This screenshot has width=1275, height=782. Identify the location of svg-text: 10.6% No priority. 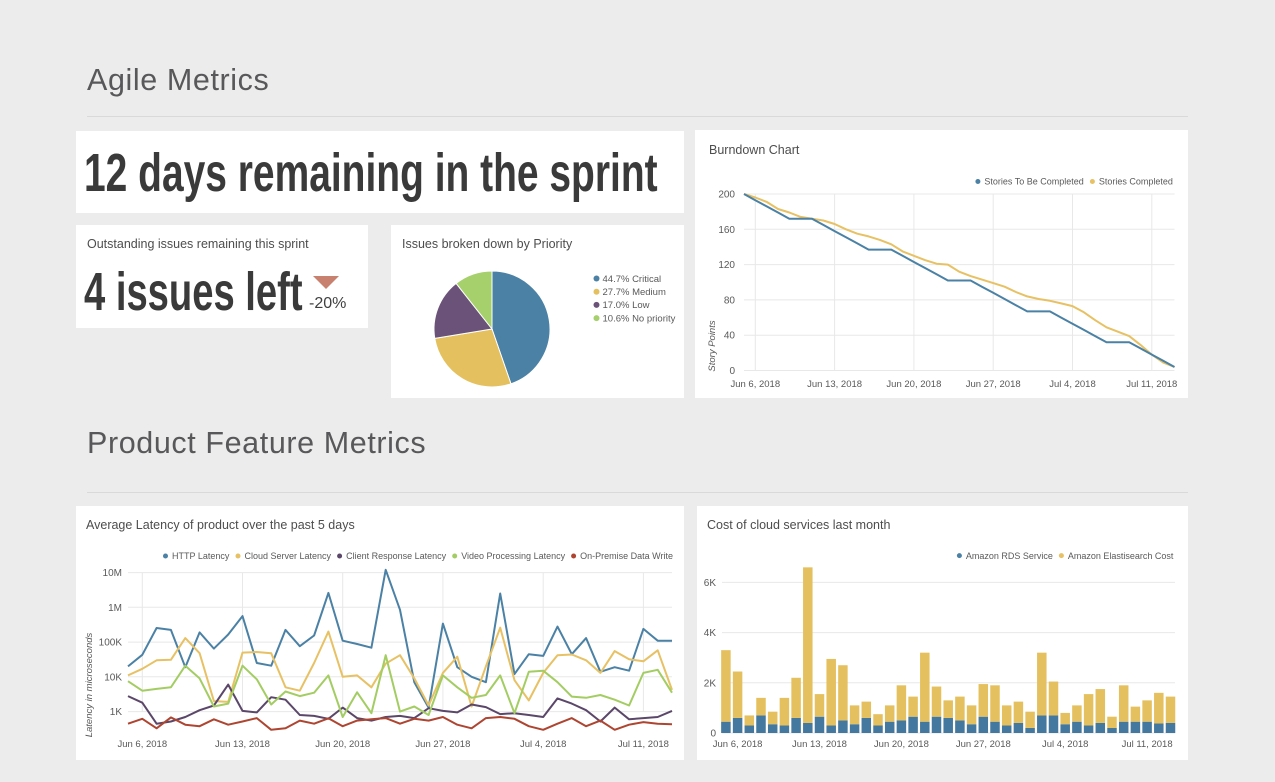
(639, 318).